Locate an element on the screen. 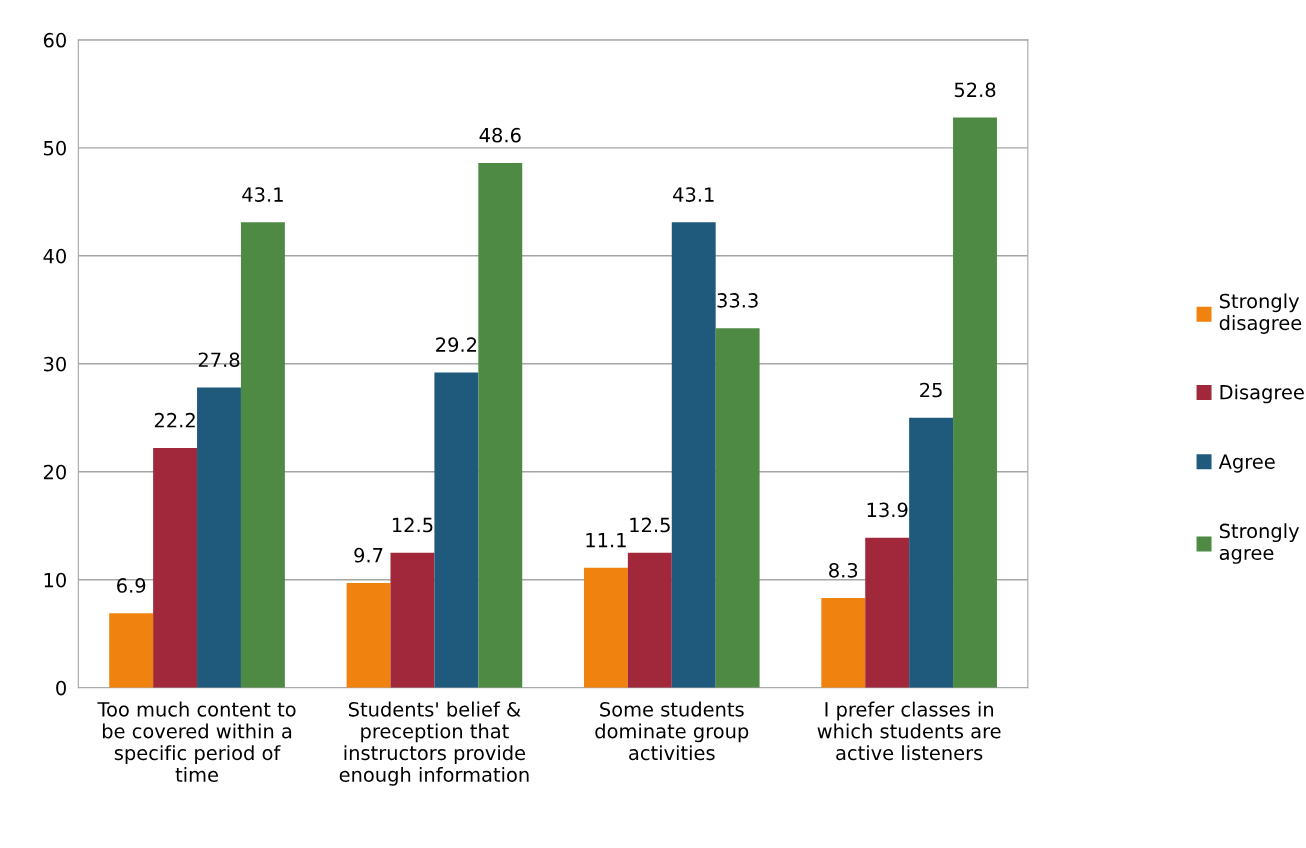 The image size is (1306, 848). data-label: 29.2 is located at coordinates (456, 344).